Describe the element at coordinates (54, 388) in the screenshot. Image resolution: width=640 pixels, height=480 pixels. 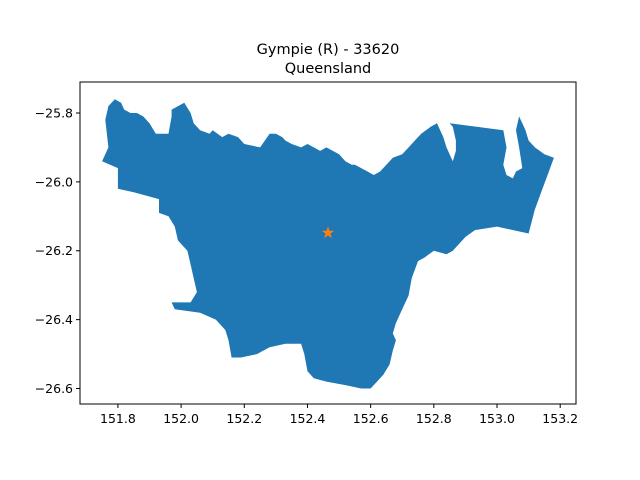
I see `y-tick-label: −26.6` at that location.